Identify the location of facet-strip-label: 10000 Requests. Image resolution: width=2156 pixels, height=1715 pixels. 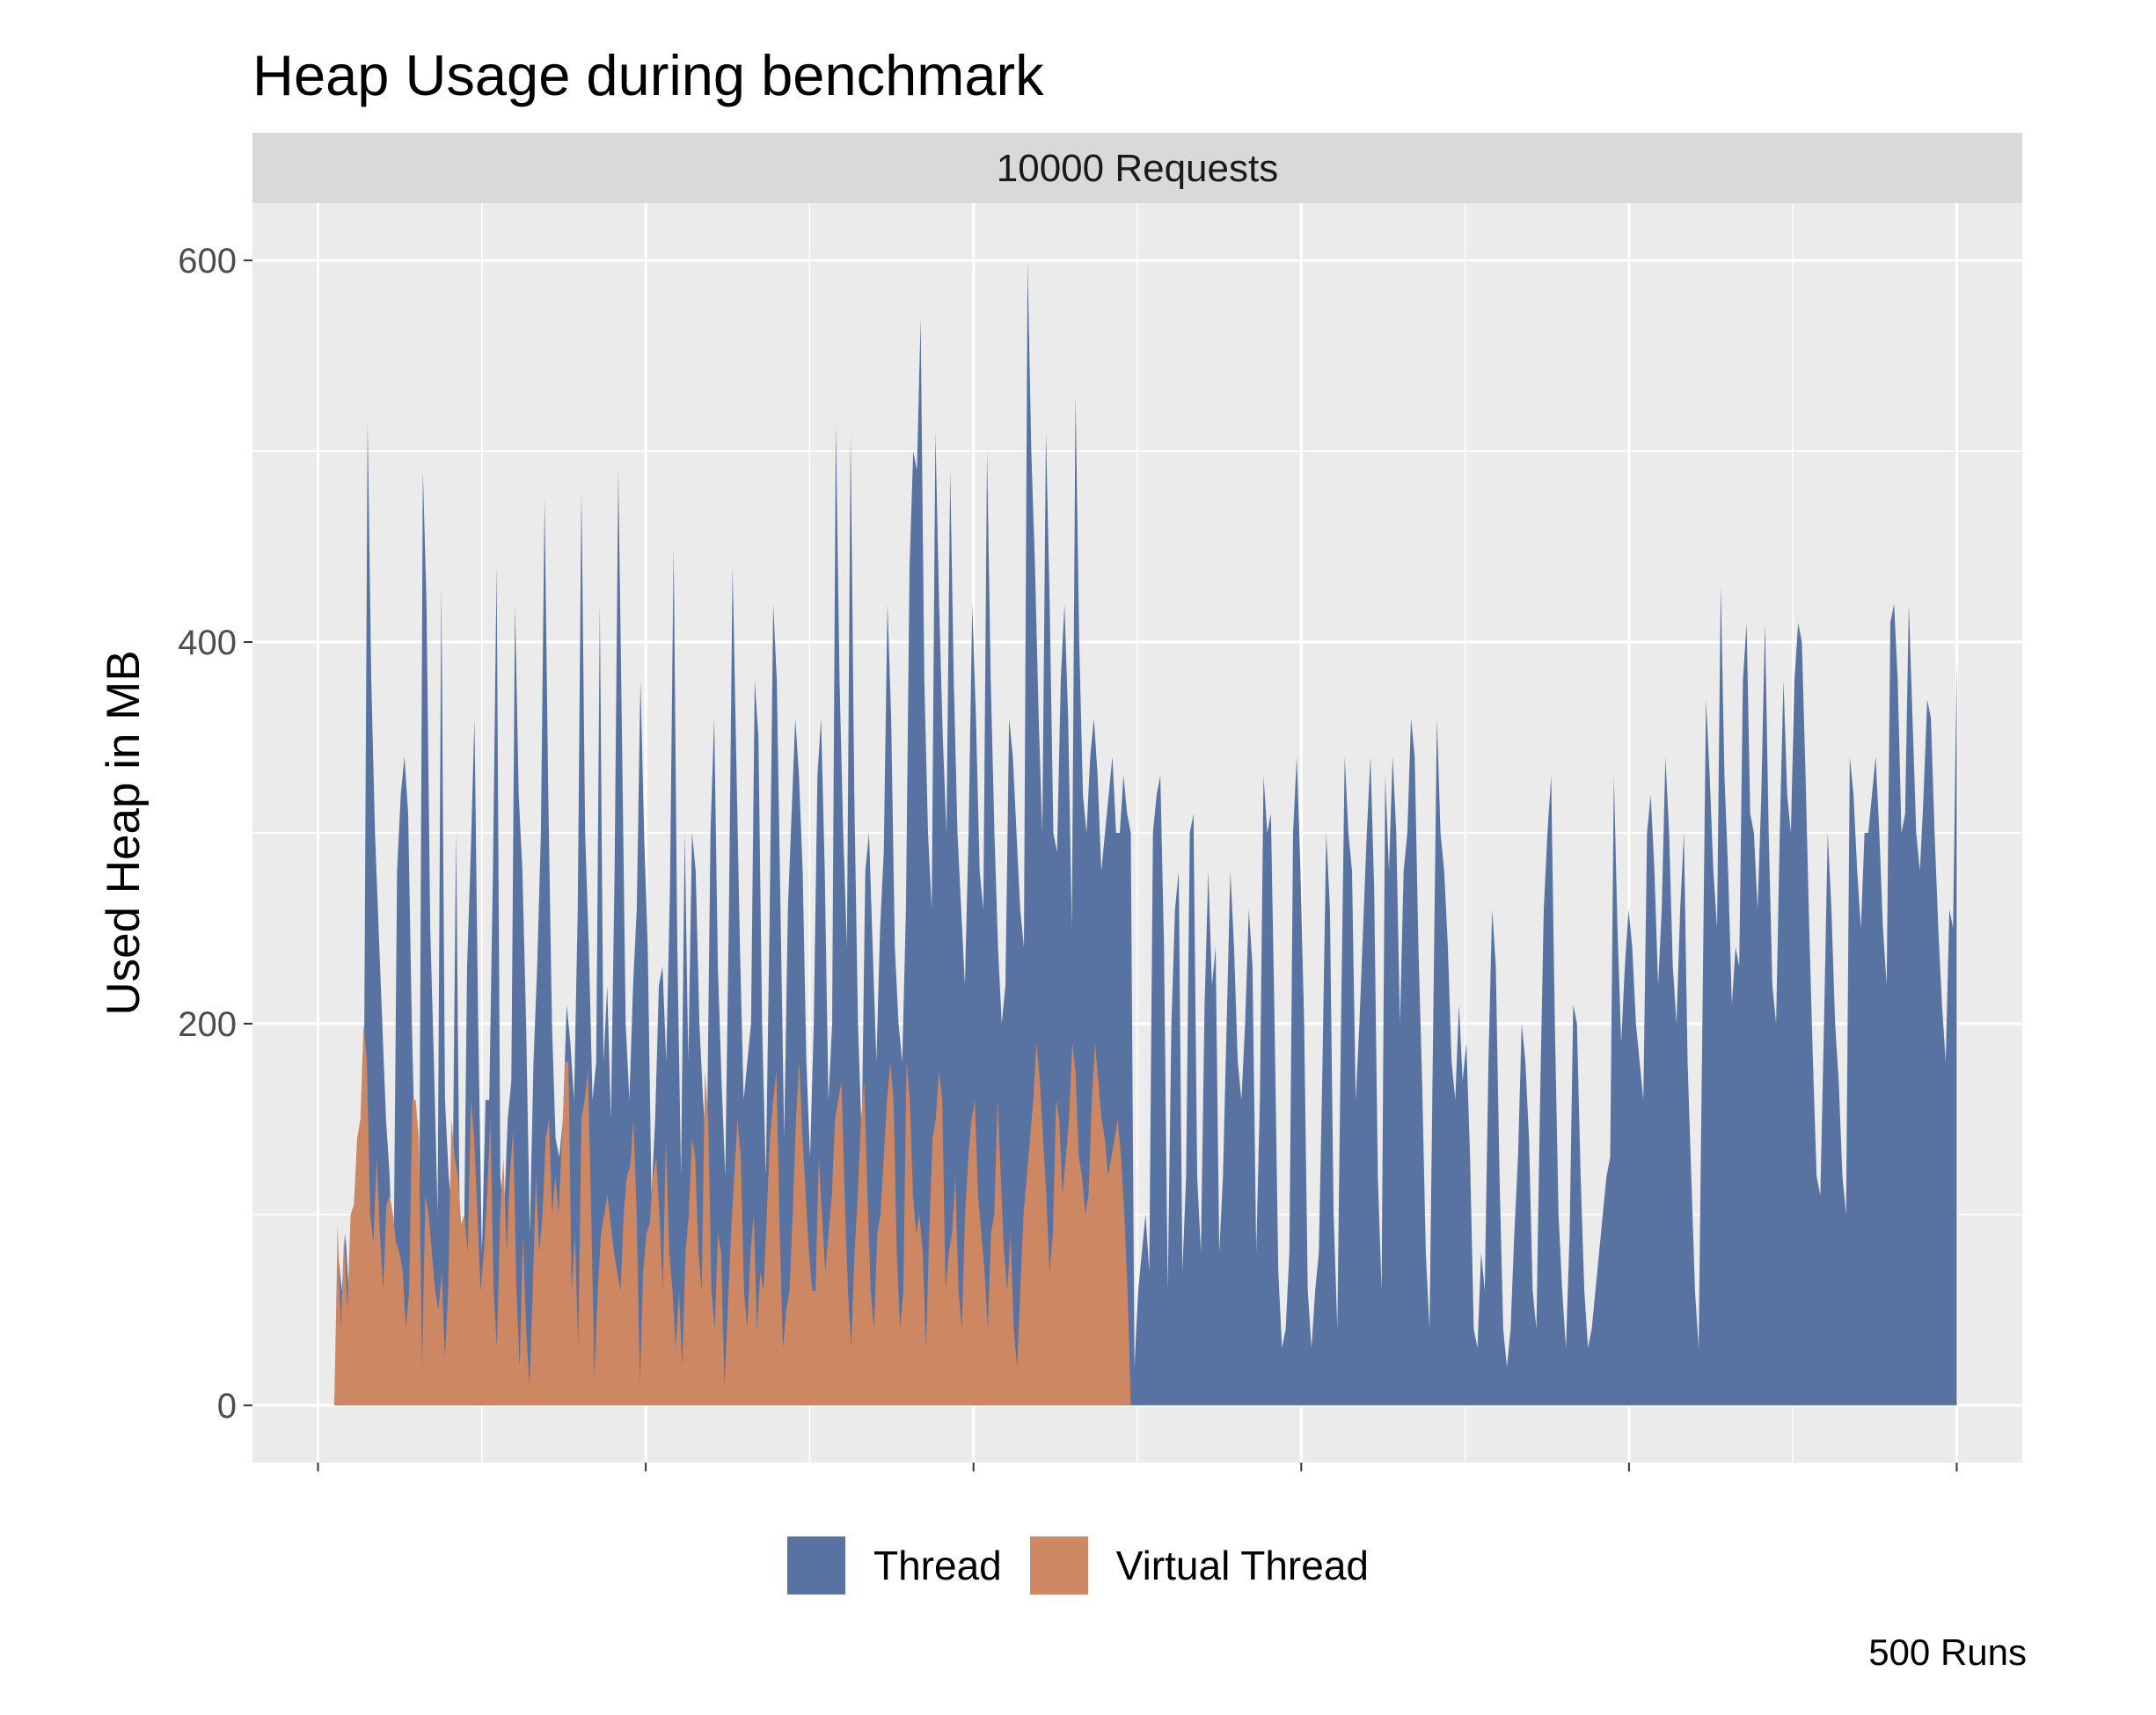
(1137, 168).